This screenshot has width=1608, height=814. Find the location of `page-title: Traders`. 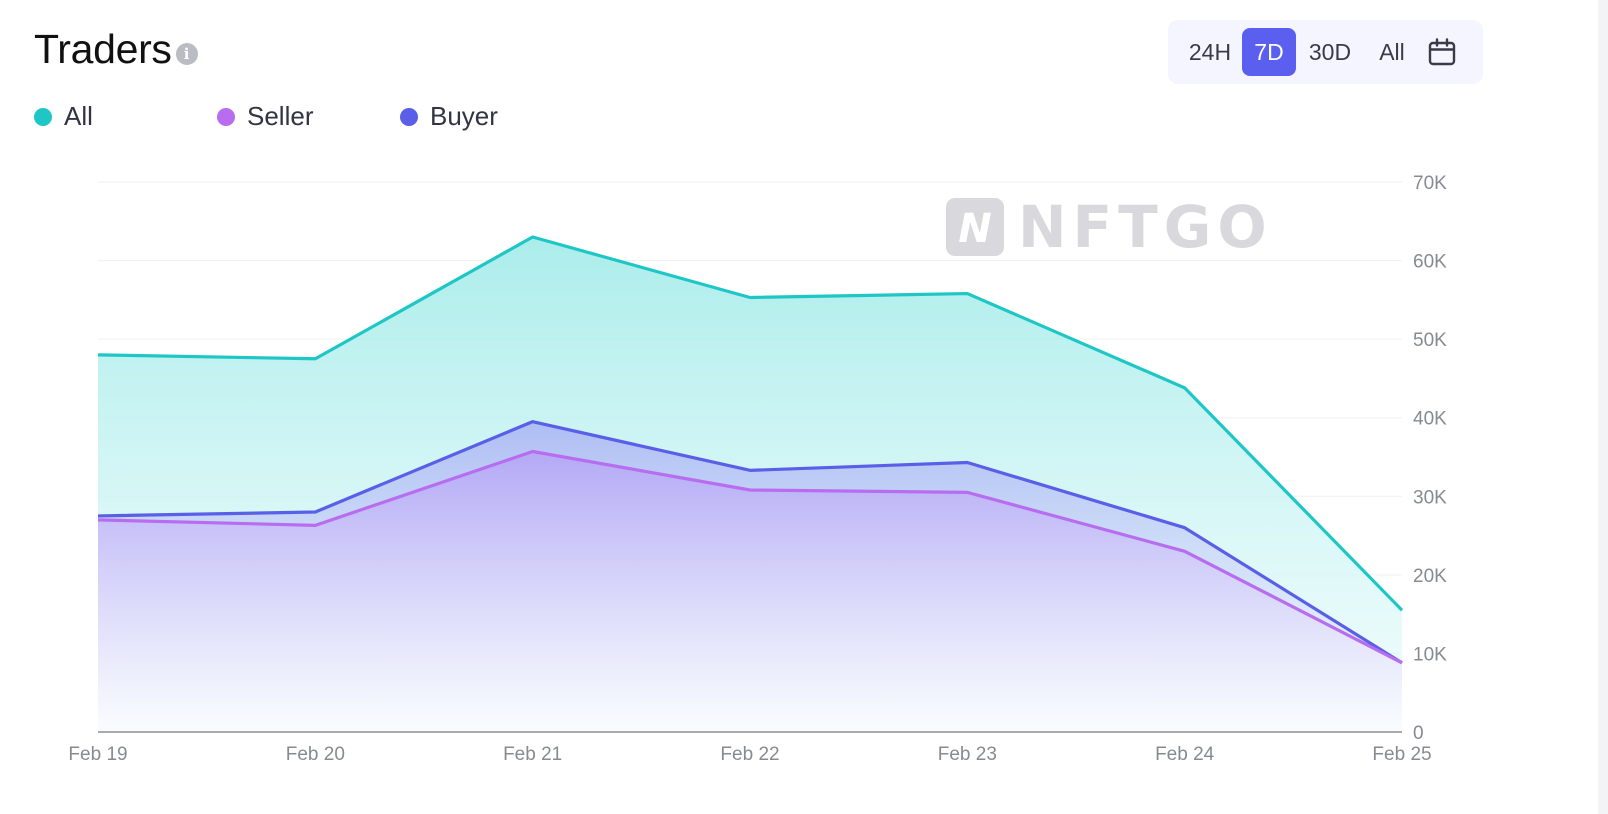

page-title: Traders is located at coordinates (103, 49).